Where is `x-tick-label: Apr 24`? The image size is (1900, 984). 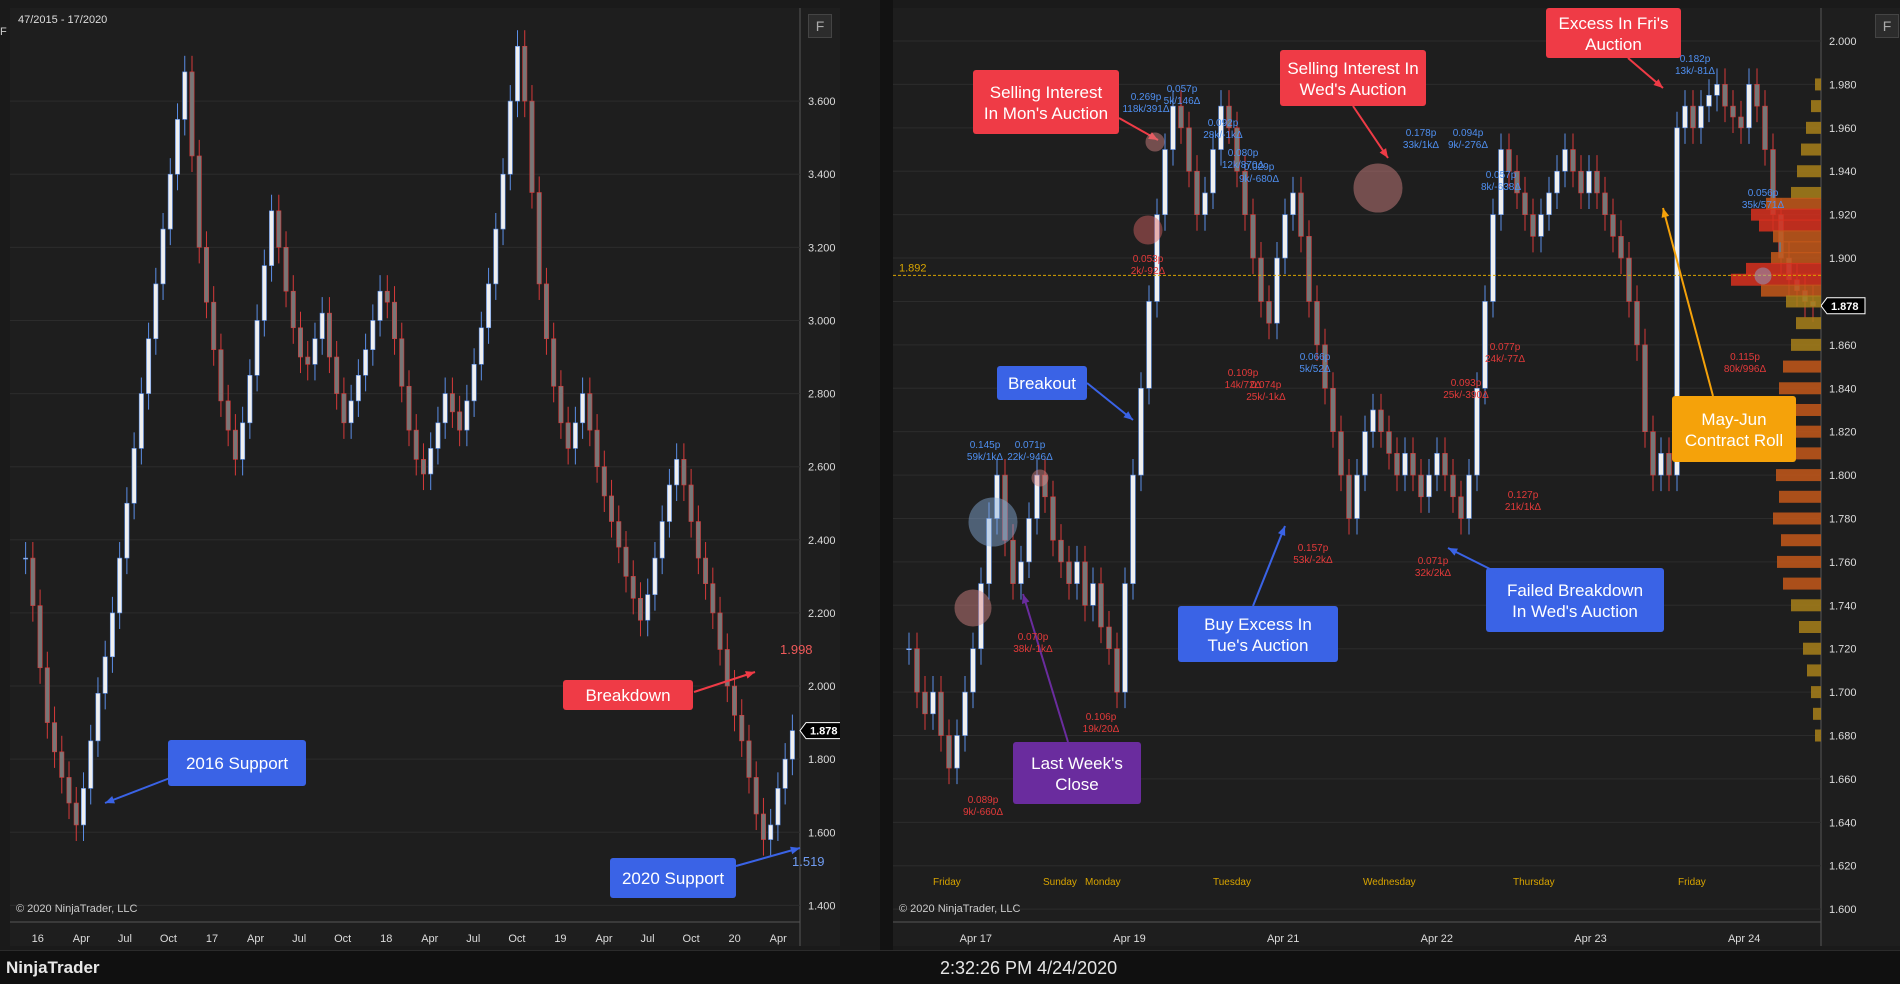
x-tick-label: Apr 24 is located at coordinates (1744, 939).